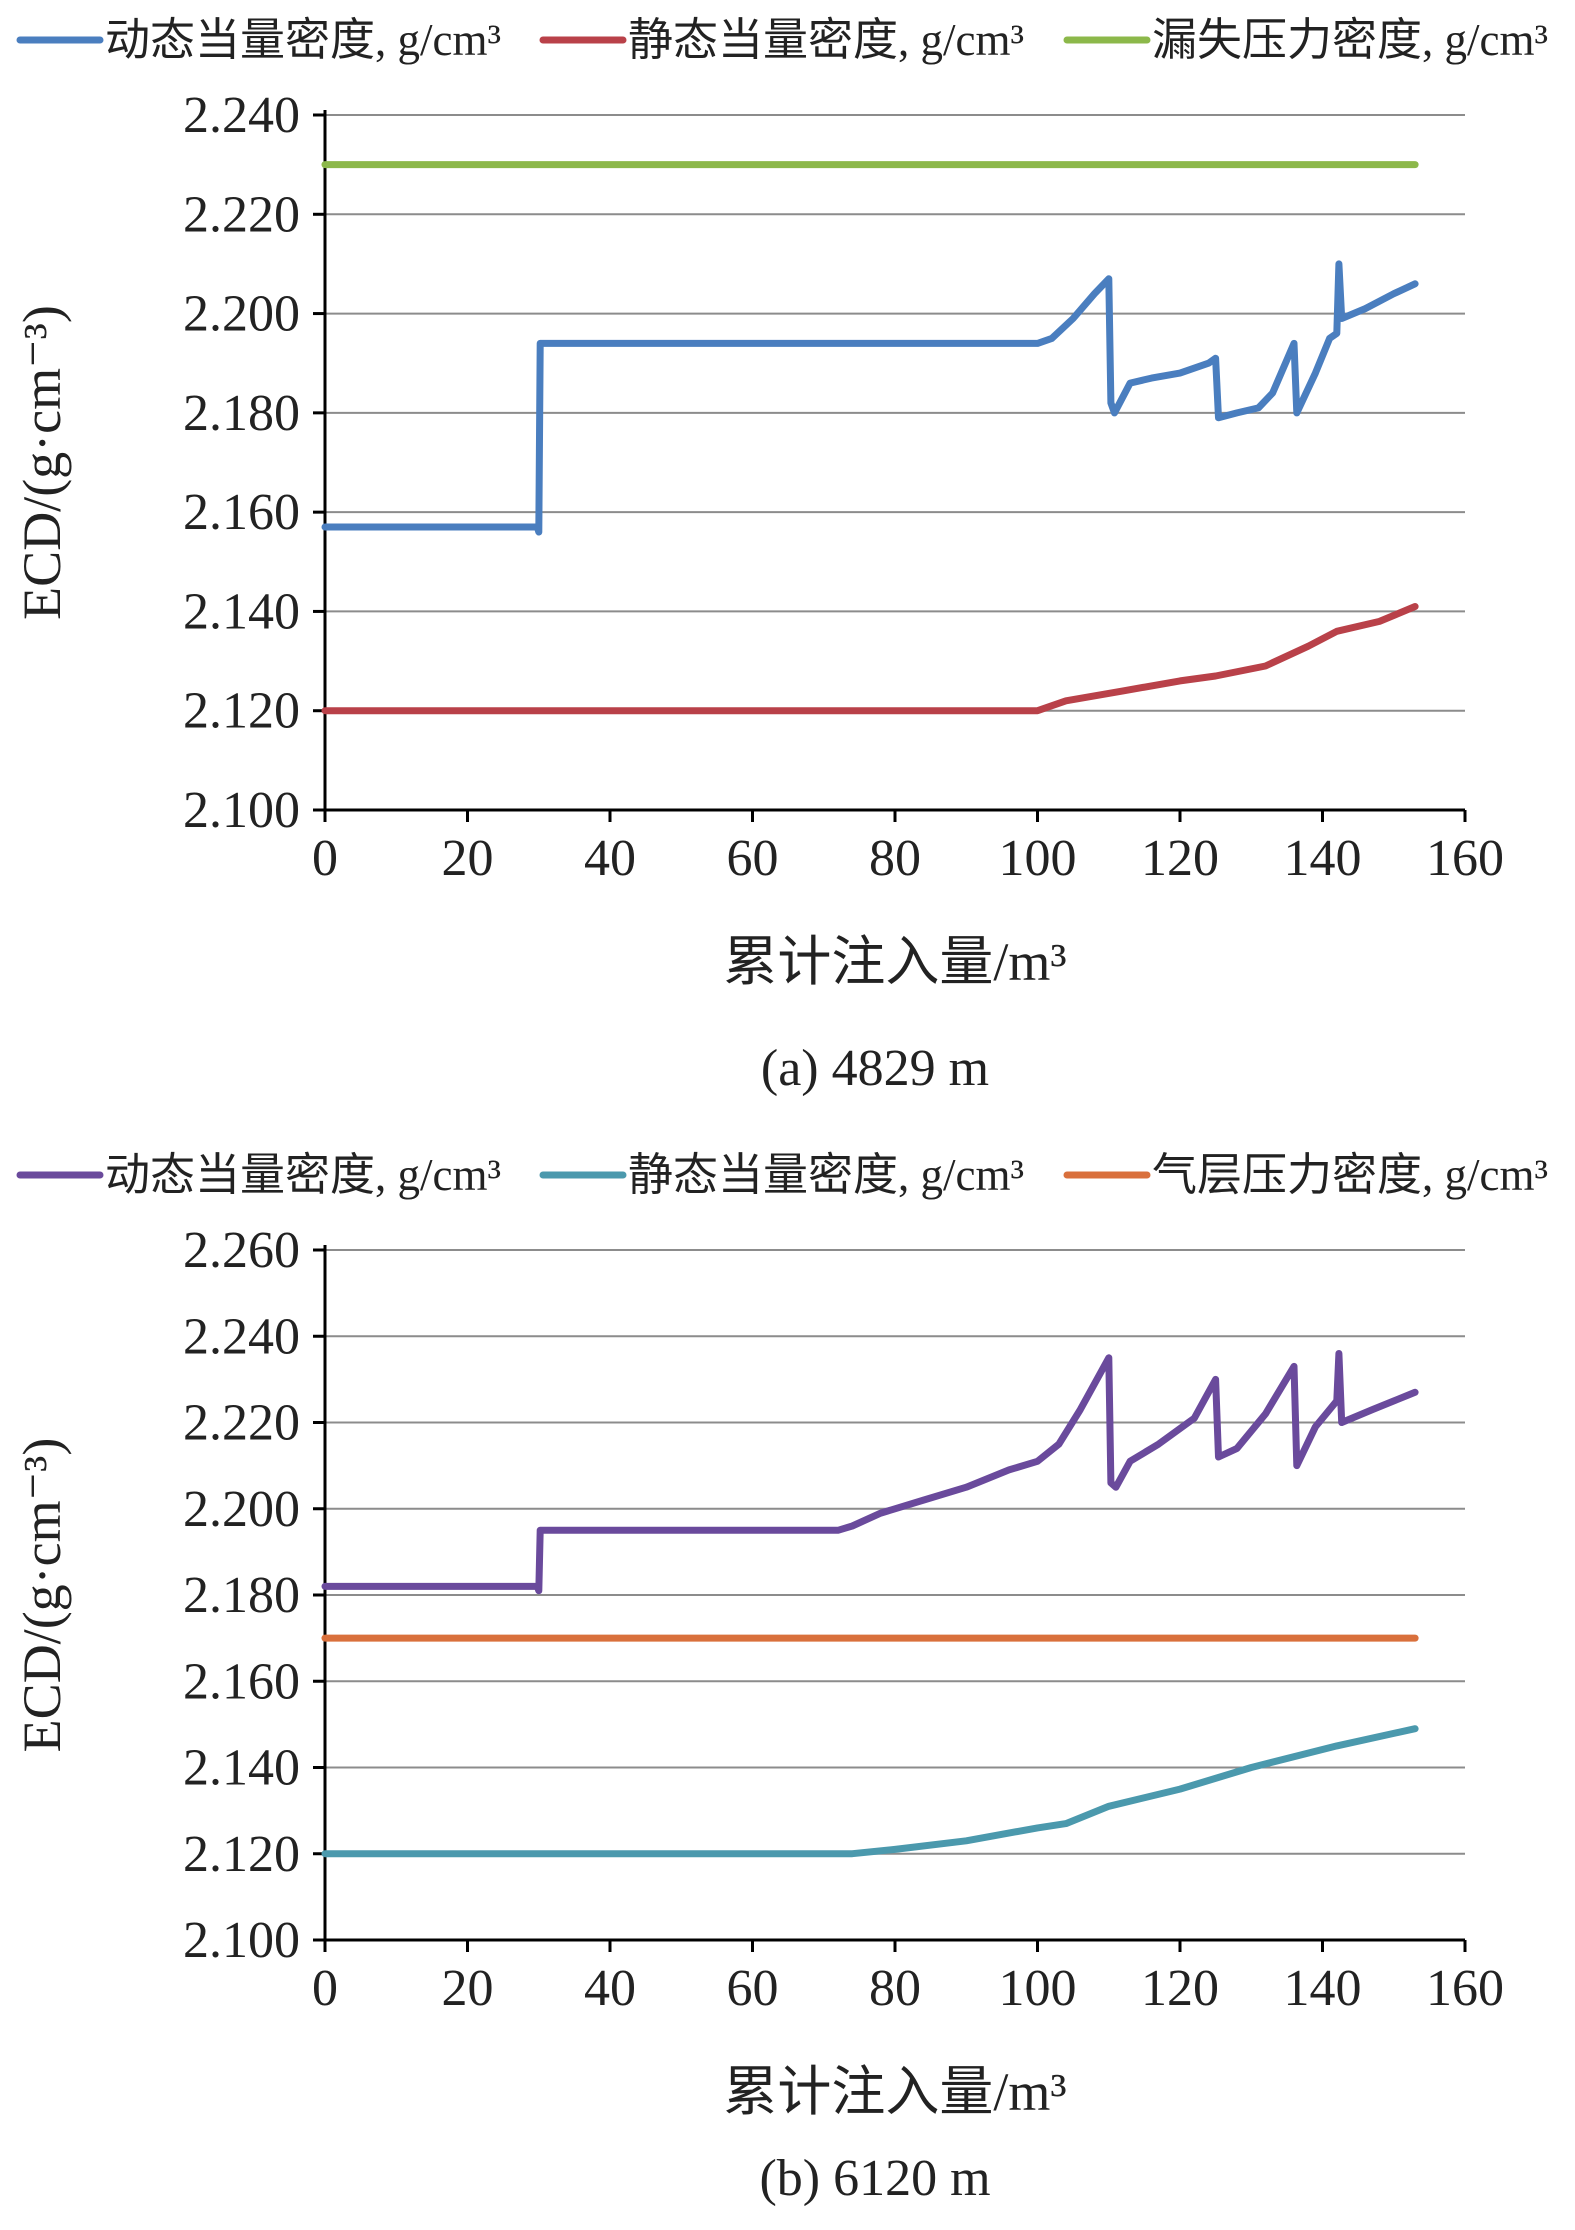 The height and width of the screenshot is (2230, 1575). What do you see at coordinates (241, 1250) in the screenshot?
I see `y-tick-label: 2.260` at bounding box center [241, 1250].